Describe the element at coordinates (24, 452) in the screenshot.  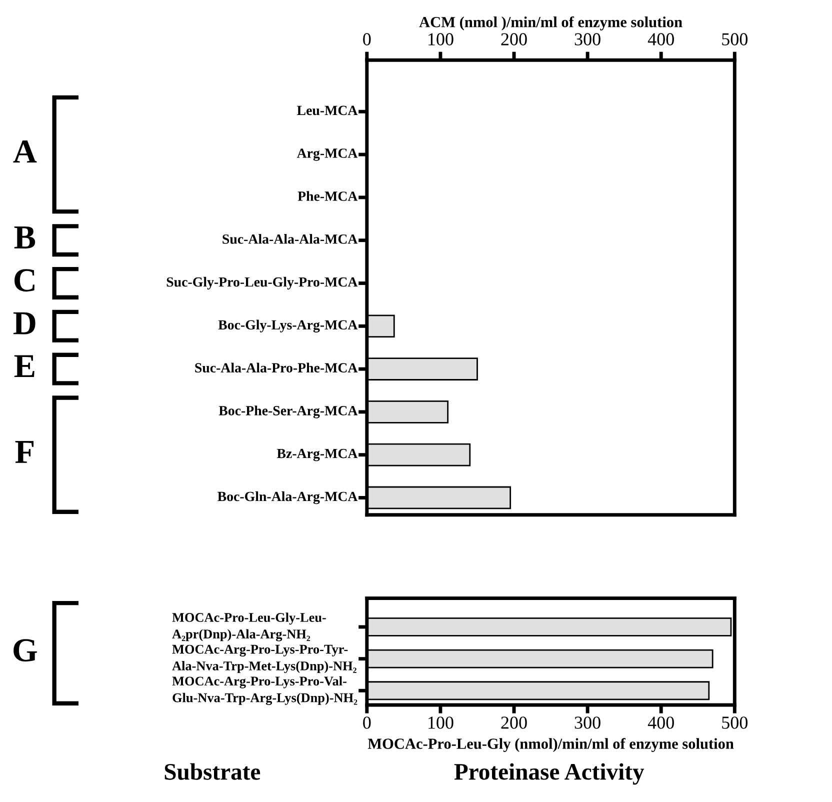
I see `text: F` at that location.